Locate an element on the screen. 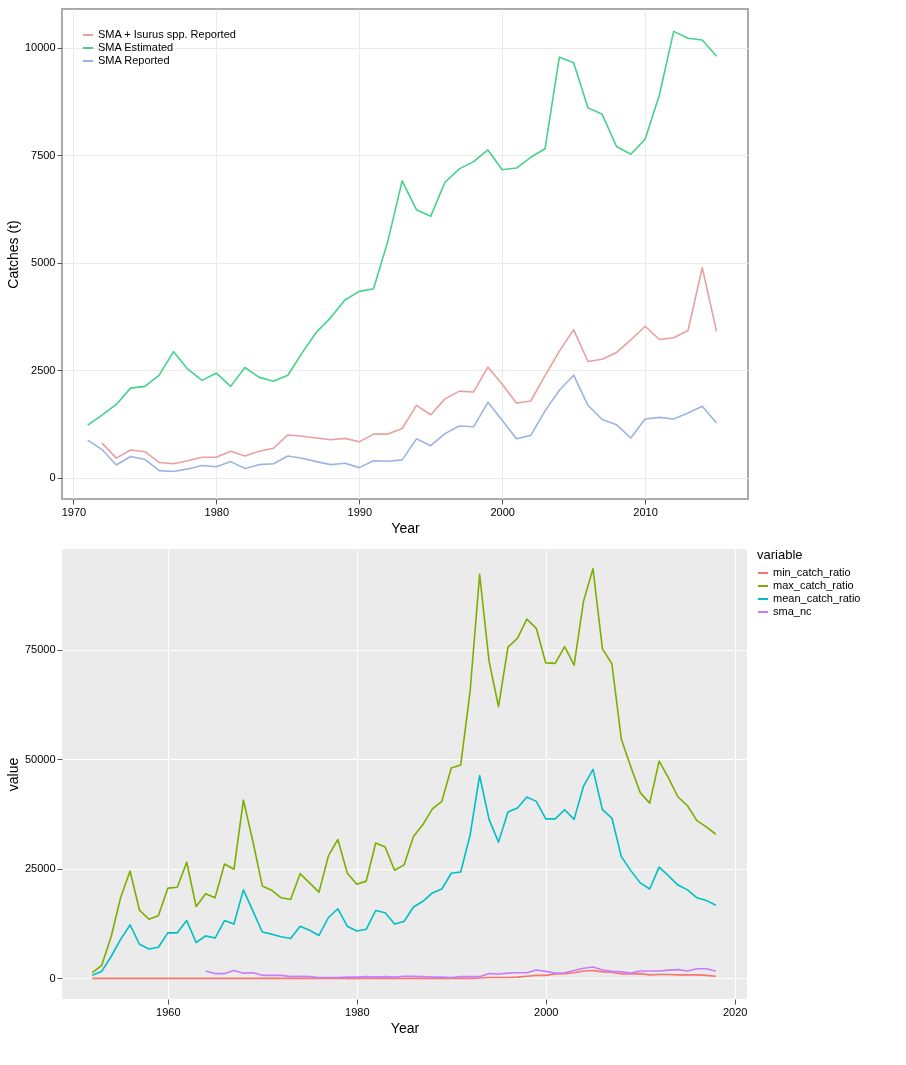 This screenshot has height=1065, width=906. x-tick-label: 2010 is located at coordinates (645, 511).